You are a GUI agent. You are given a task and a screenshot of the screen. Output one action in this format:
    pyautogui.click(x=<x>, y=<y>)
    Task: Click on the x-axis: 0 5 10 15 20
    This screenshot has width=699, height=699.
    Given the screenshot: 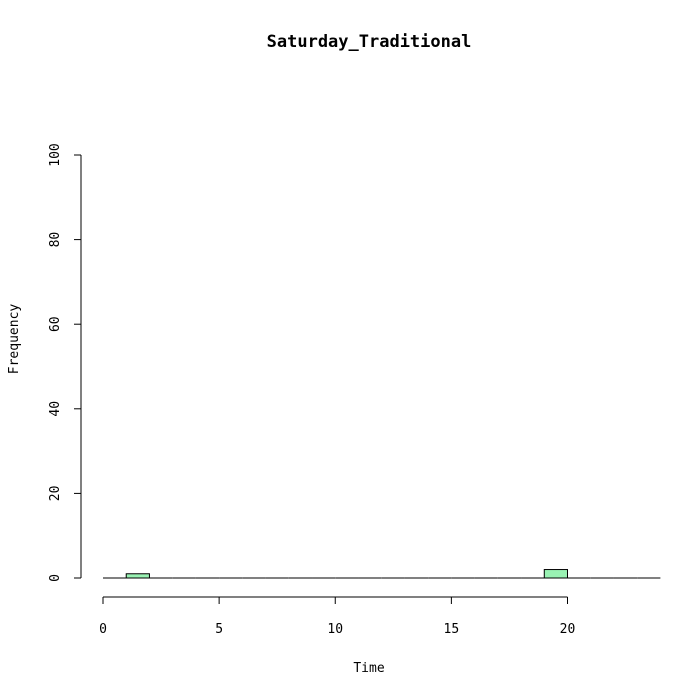 What is the action you would take?
    pyautogui.click(x=337, y=616)
    